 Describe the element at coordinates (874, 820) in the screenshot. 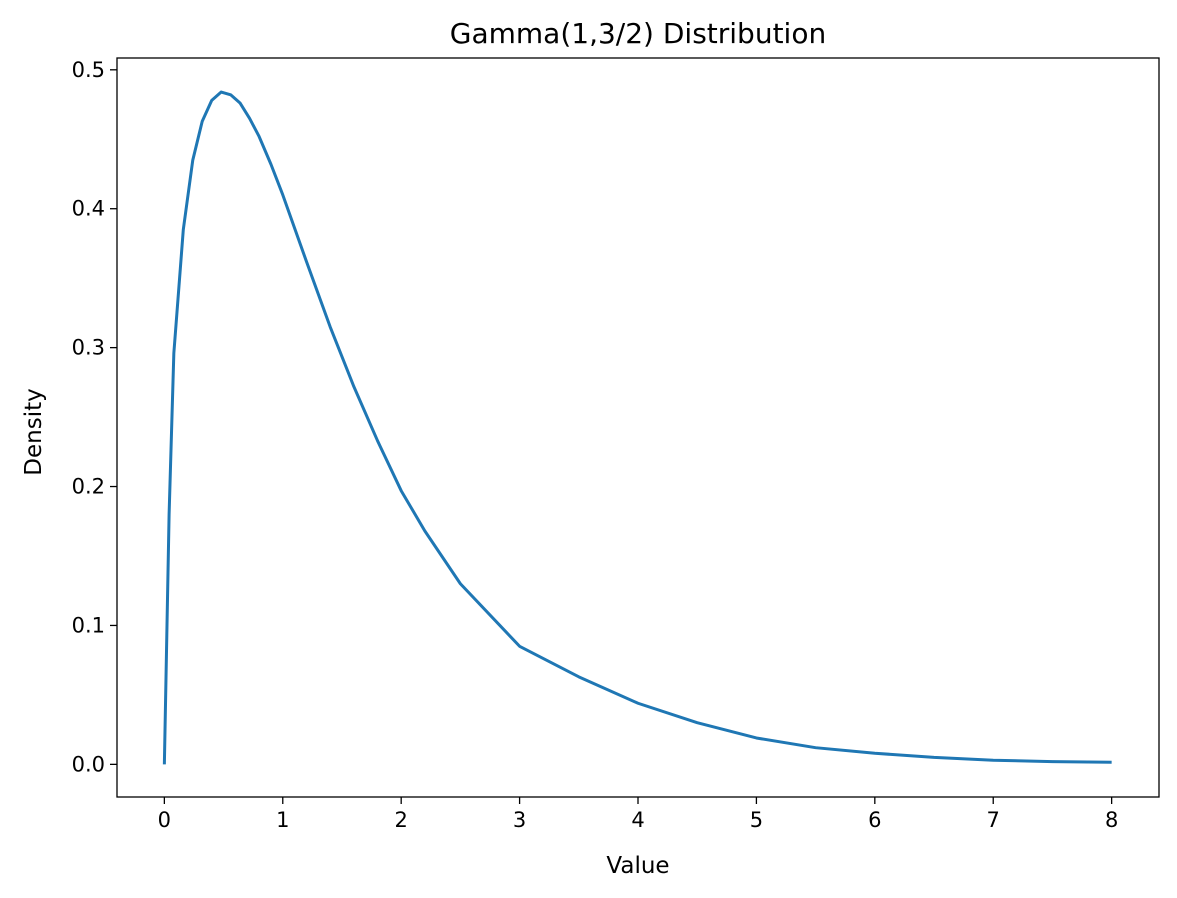

I see `x-tick-label: 6` at that location.